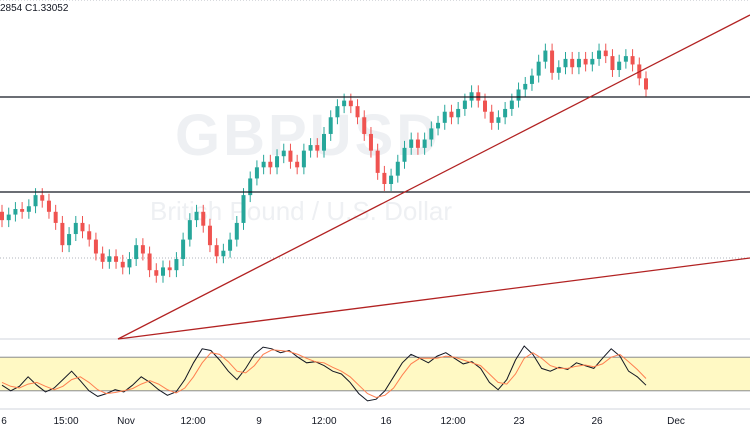 This screenshot has height=430, width=750. I want to click on x-tick-label: 6, so click(4, 421).